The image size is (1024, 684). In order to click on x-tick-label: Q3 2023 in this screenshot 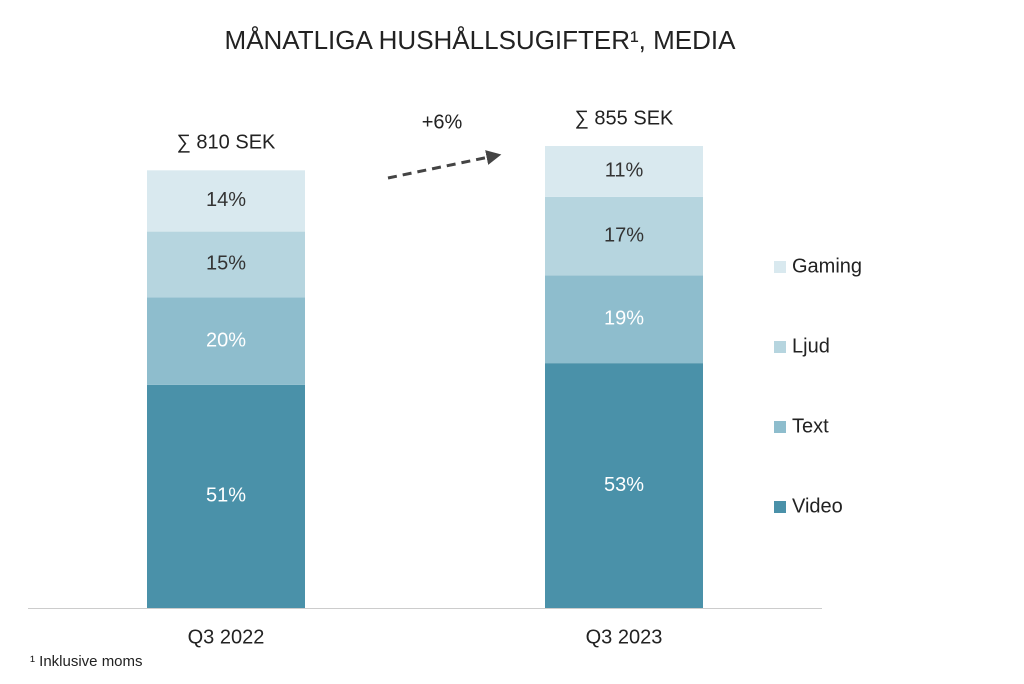, I will do `click(624, 637)`.